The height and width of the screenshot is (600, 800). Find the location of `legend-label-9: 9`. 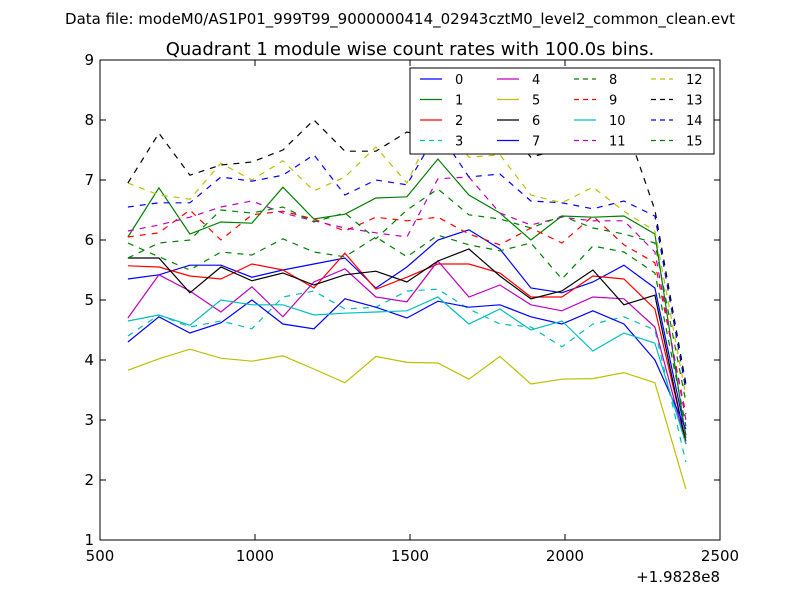

legend-label-9: 9 is located at coordinates (613, 101).